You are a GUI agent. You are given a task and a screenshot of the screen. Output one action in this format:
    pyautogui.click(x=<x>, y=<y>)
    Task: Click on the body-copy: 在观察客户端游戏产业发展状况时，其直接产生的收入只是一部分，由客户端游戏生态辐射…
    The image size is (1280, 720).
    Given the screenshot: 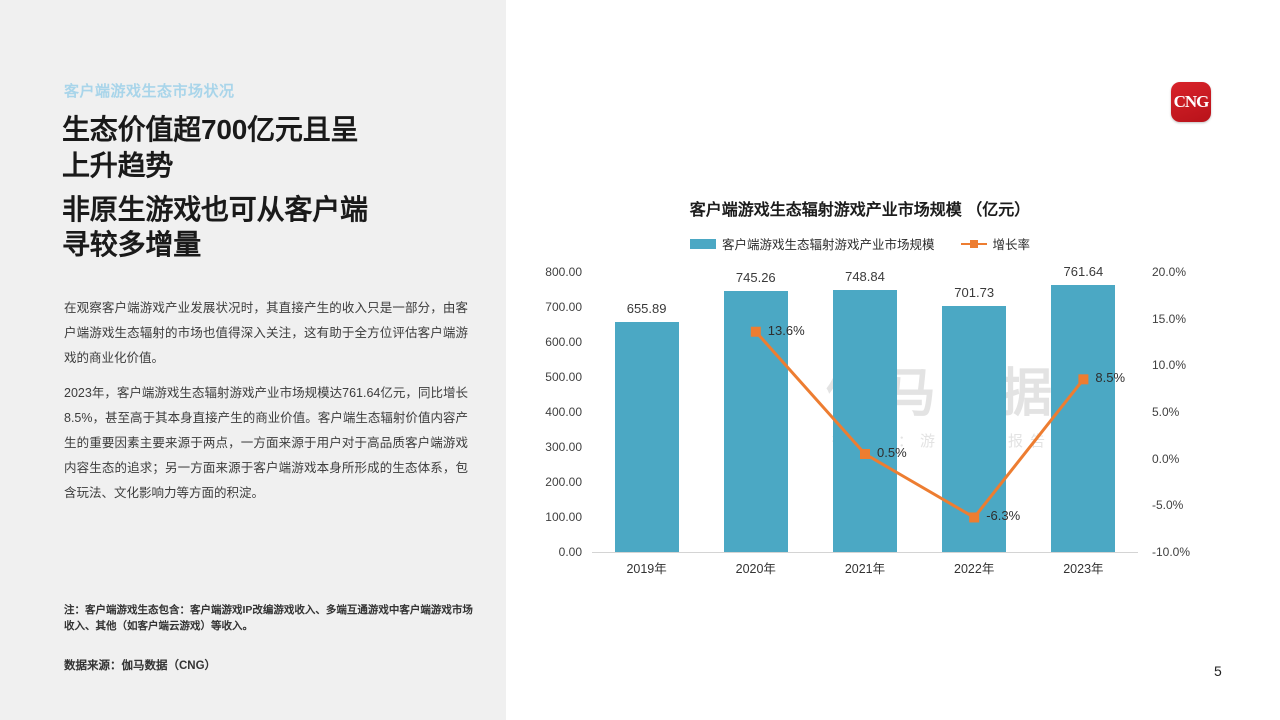 What is the action you would take?
    pyautogui.click(x=266, y=406)
    